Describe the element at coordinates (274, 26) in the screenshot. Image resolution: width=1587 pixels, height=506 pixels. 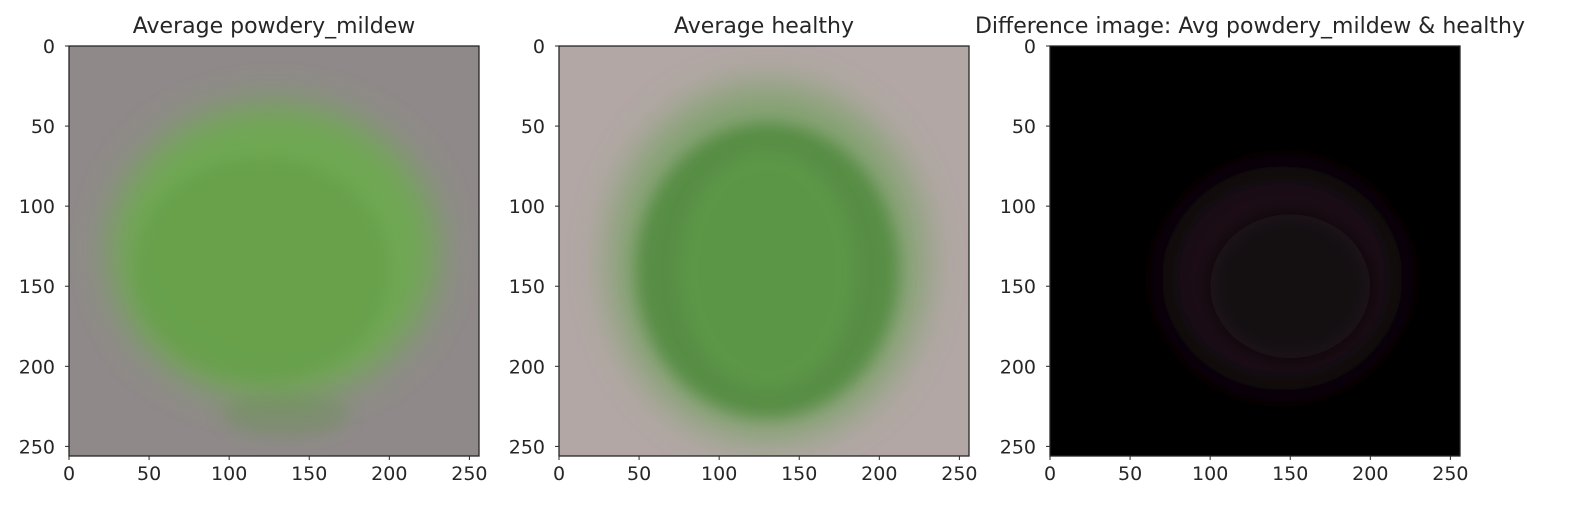
I see `panel-title: Average powdery_mildew` at that location.